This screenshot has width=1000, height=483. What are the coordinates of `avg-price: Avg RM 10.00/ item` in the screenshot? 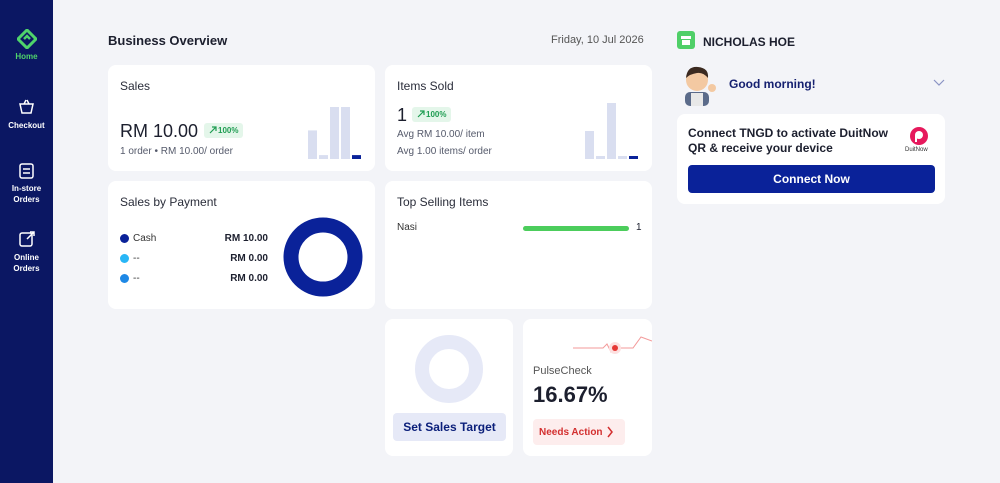 It's located at (441, 134).